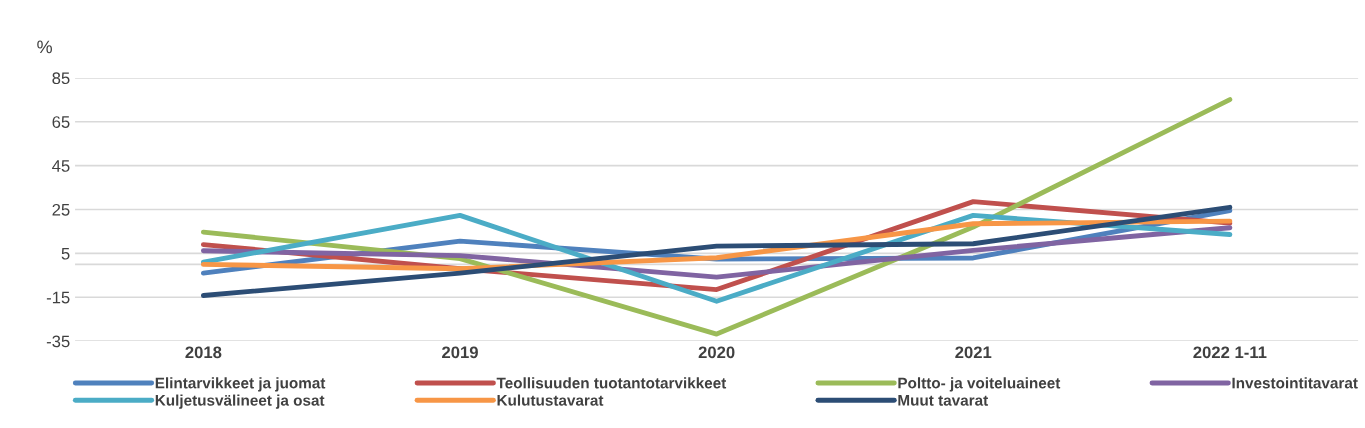  Describe the element at coordinates (61, 166) in the screenshot. I see `y-tick-label: 45` at that location.